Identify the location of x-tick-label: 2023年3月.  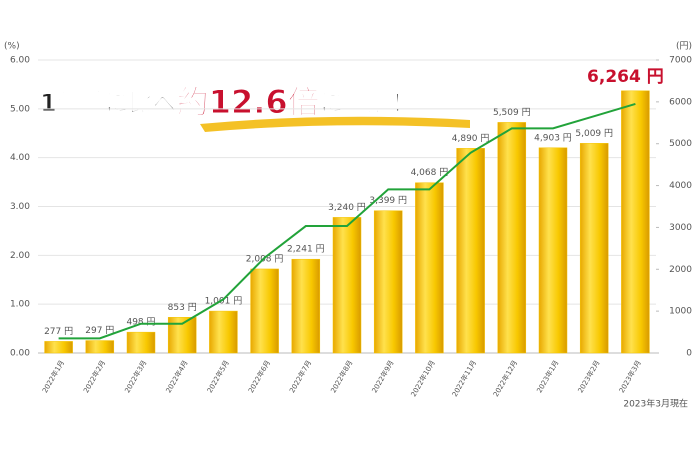
(630, 377).